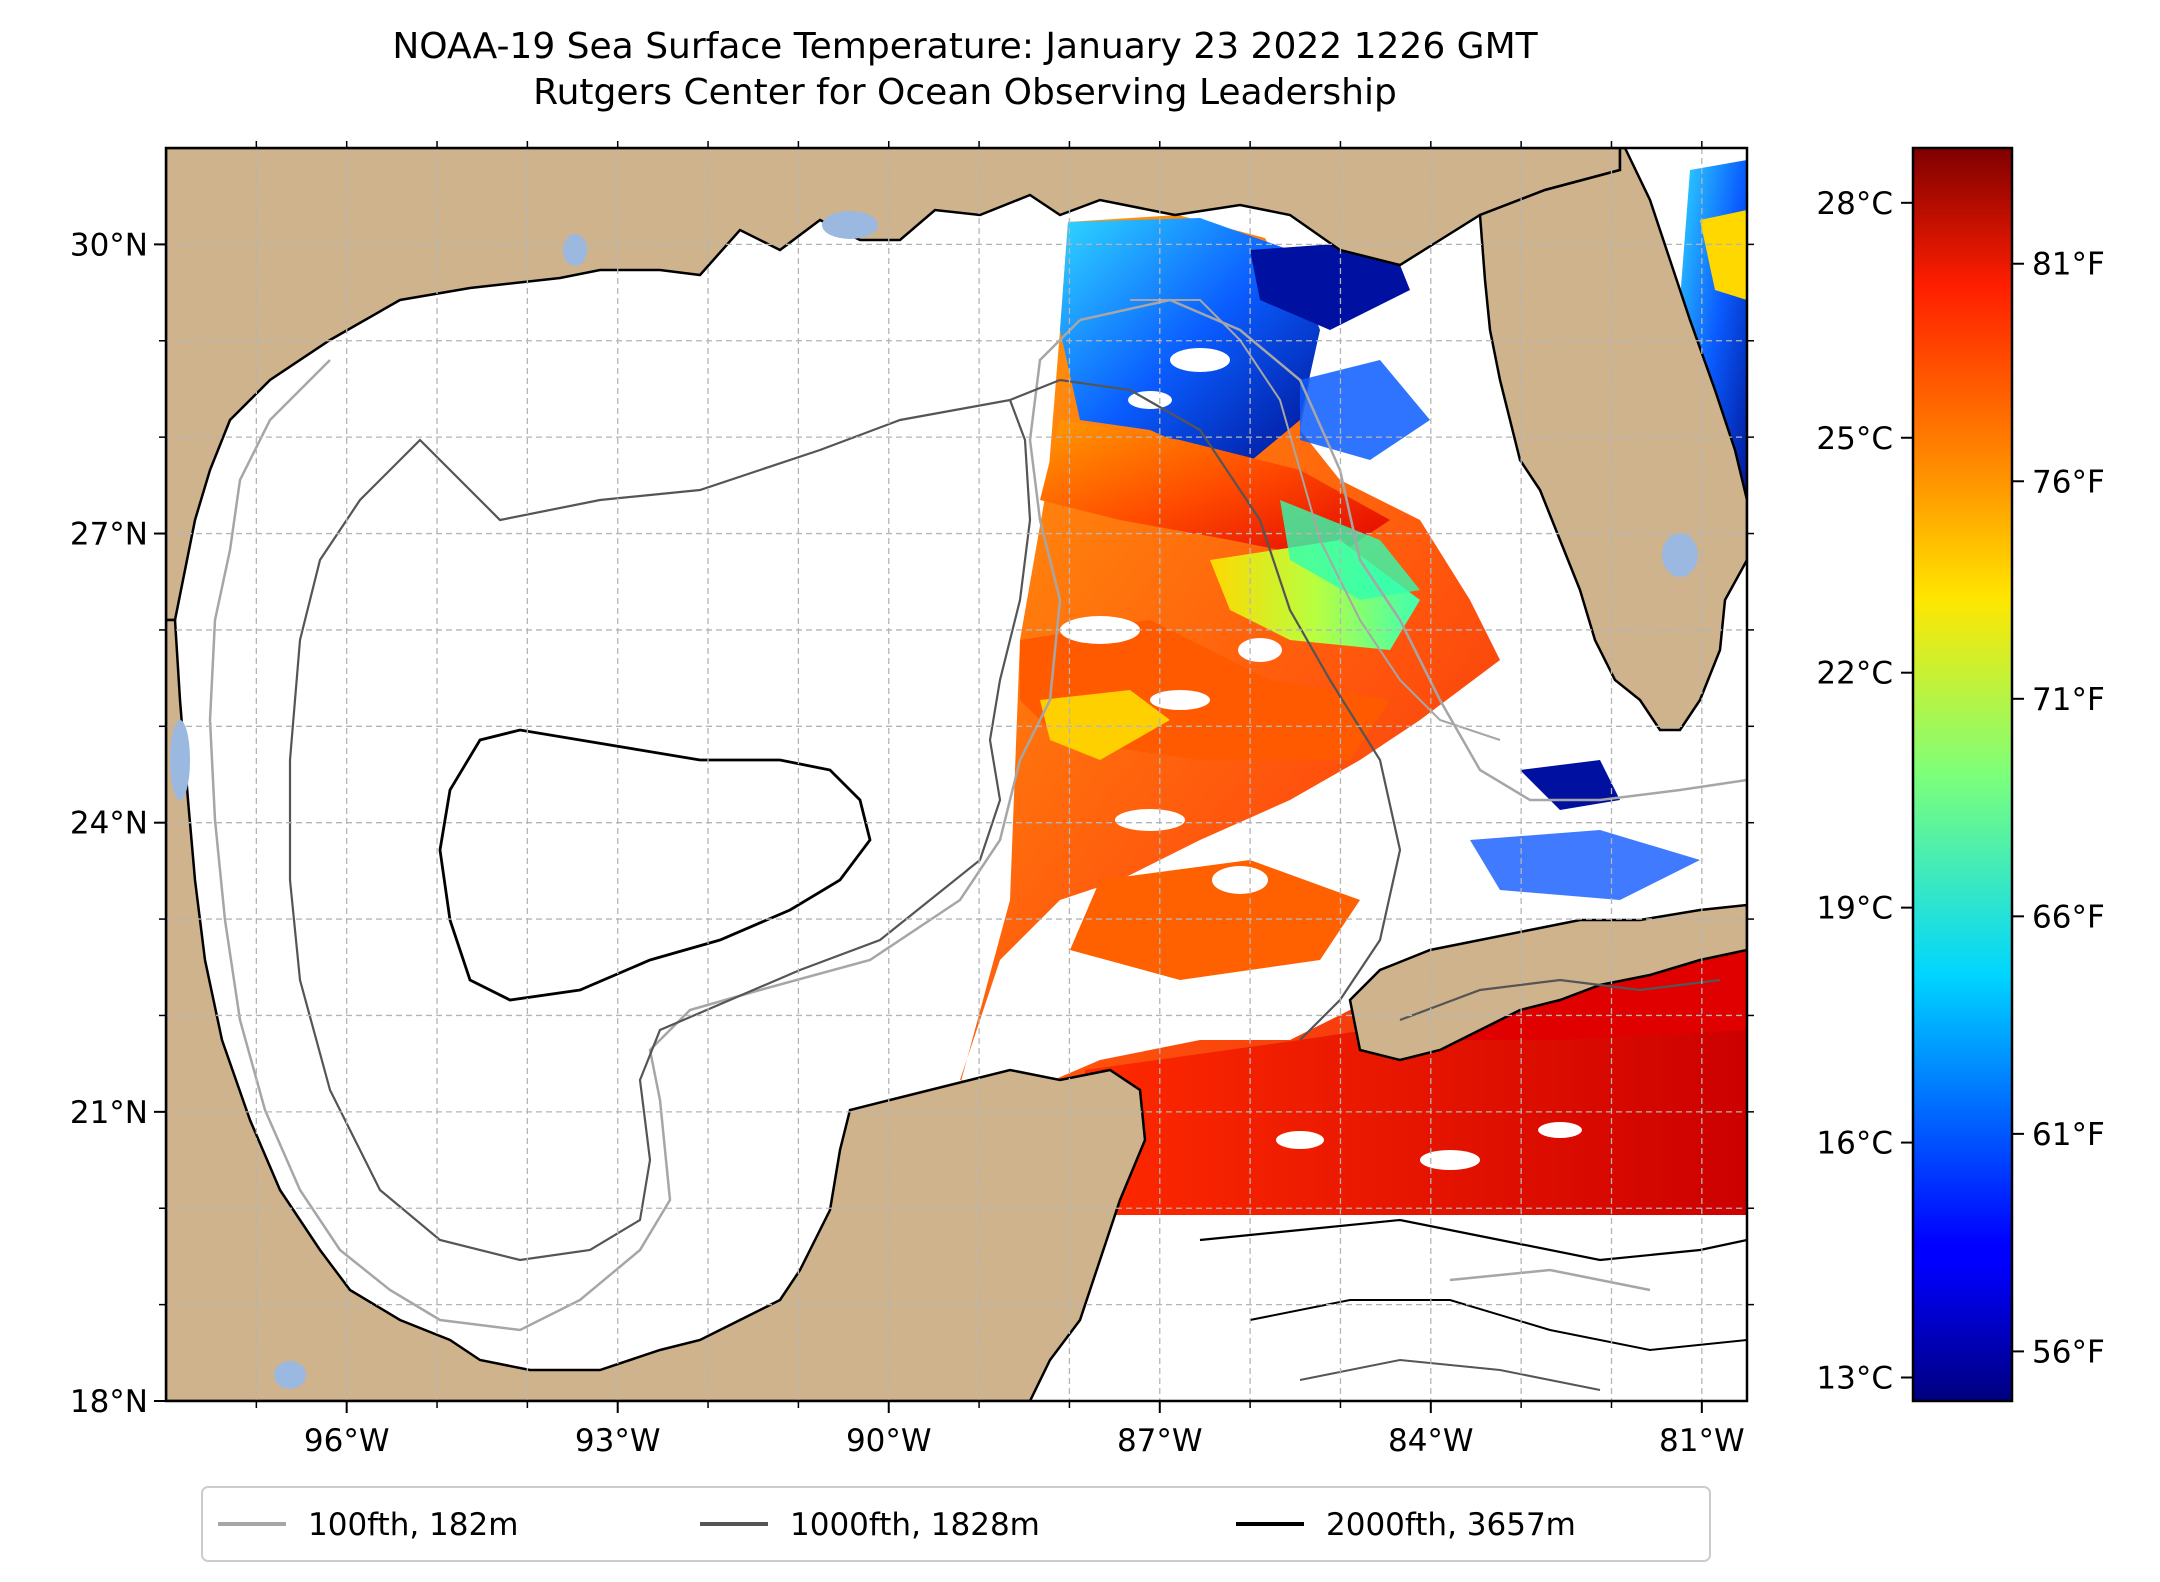 The width and height of the screenshot is (2160, 1582). What do you see at coordinates (109, 1402) in the screenshot?
I see `lat-tick-label: 18°N` at bounding box center [109, 1402].